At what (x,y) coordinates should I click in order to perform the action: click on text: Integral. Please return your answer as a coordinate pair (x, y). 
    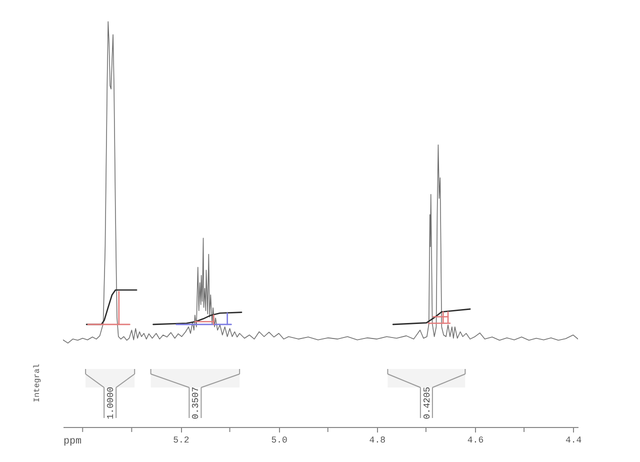
    Looking at the image, I should click on (37, 383).